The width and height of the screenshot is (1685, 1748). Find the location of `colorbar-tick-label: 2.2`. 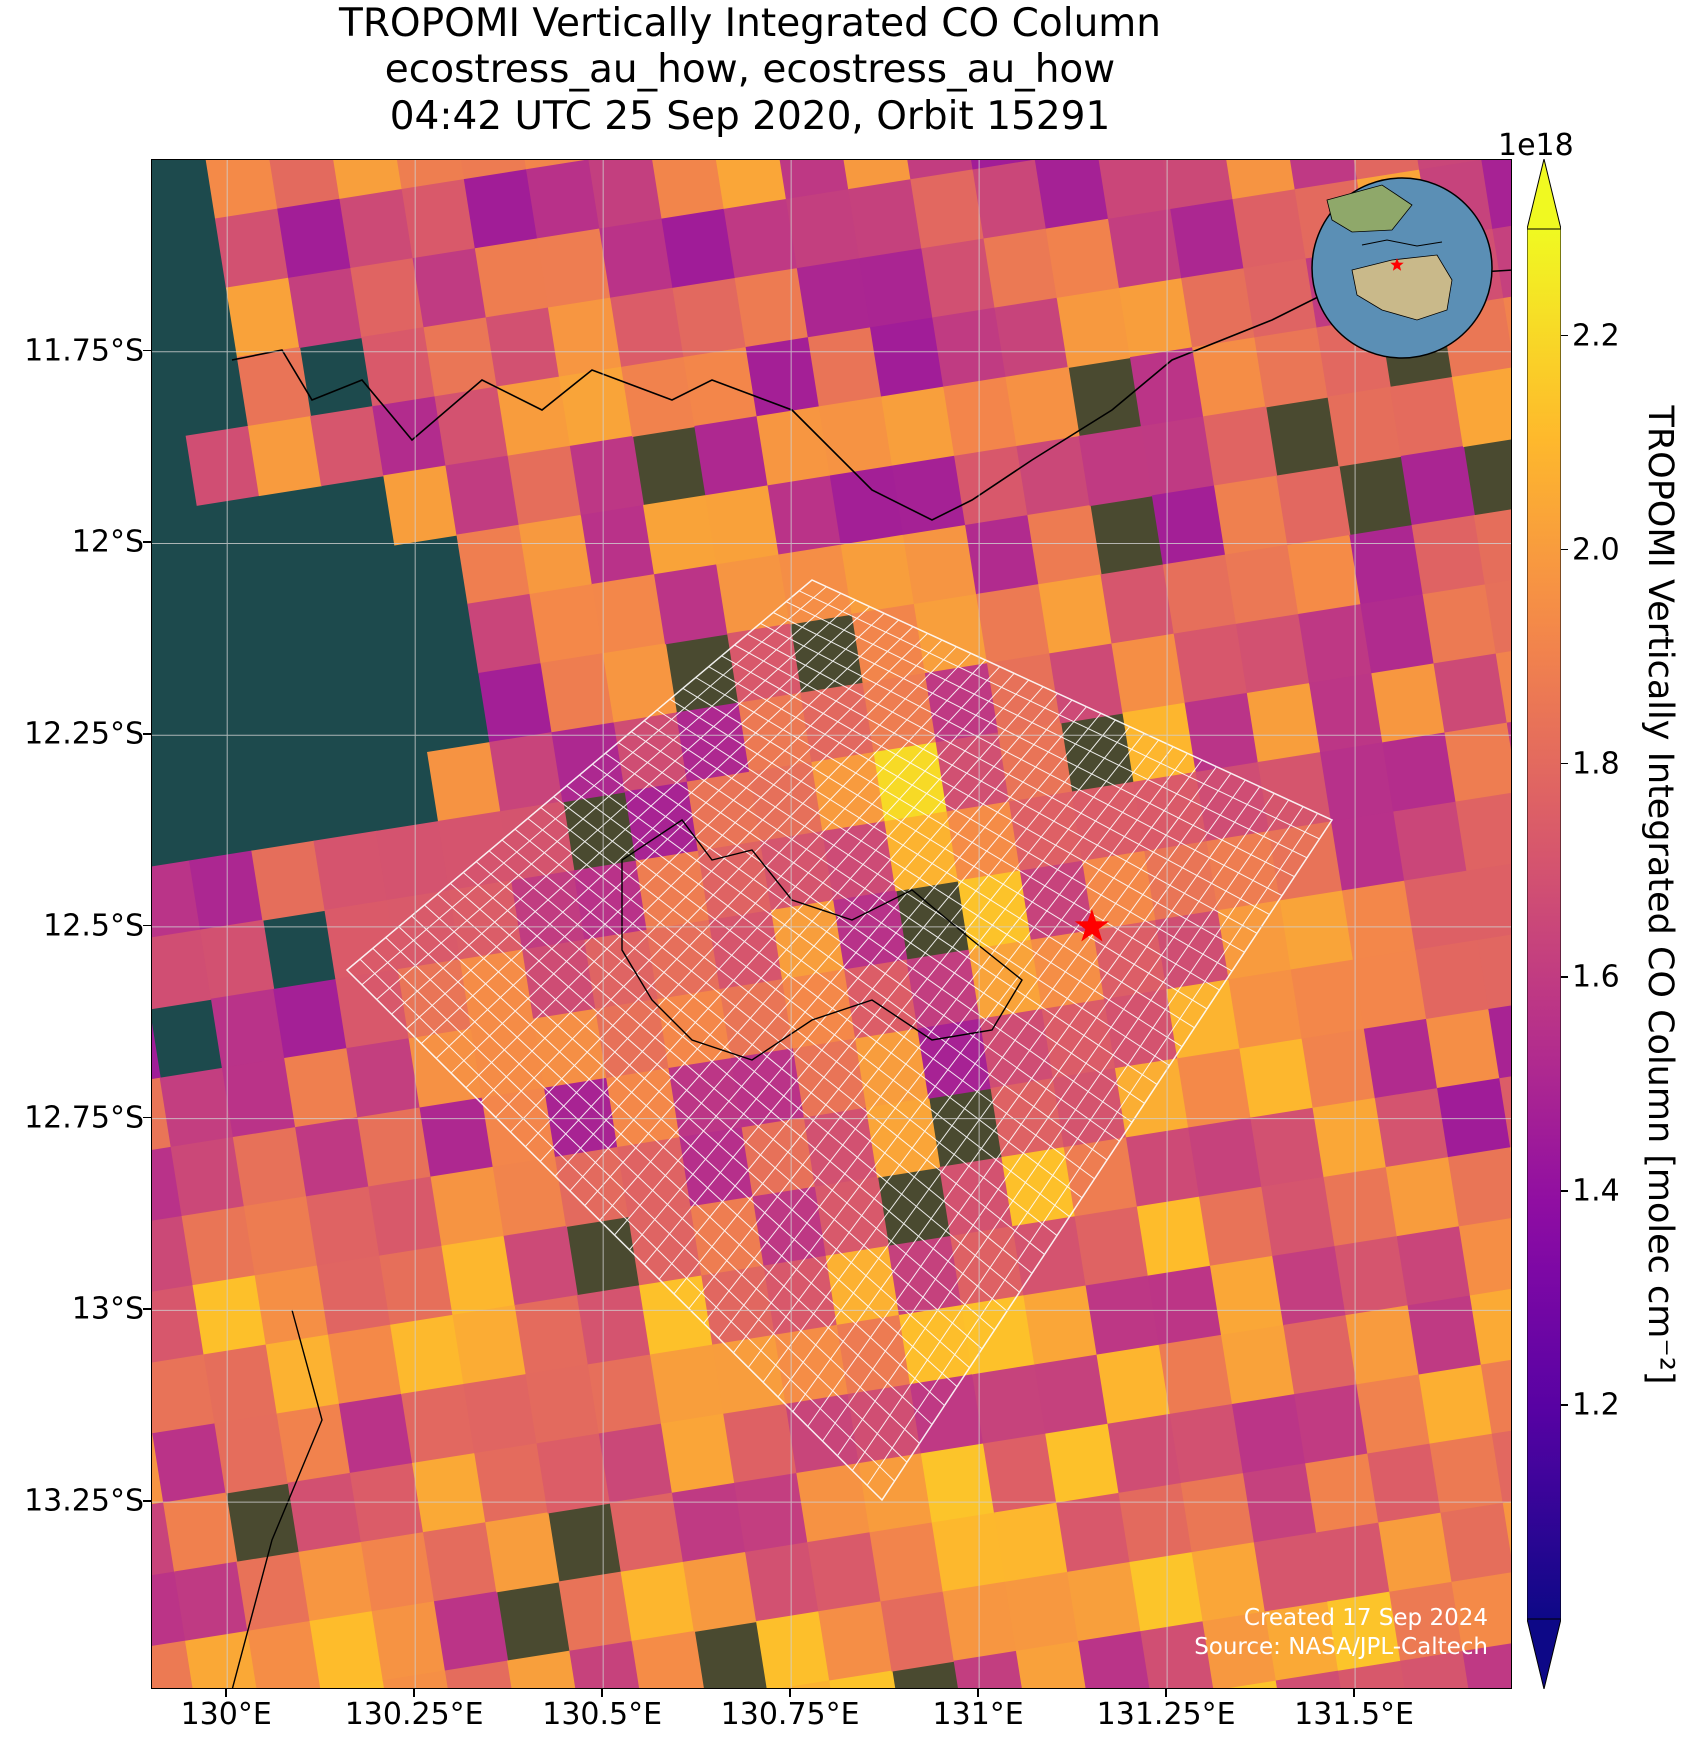

colorbar-tick-label: 2.2 is located at coordinates (1596, 336).